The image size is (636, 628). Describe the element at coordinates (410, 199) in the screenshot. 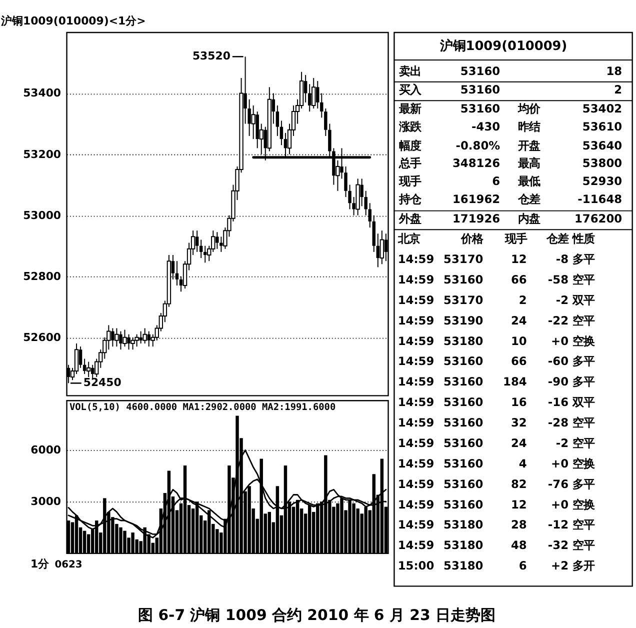

I see `text: 持仓` at that location.